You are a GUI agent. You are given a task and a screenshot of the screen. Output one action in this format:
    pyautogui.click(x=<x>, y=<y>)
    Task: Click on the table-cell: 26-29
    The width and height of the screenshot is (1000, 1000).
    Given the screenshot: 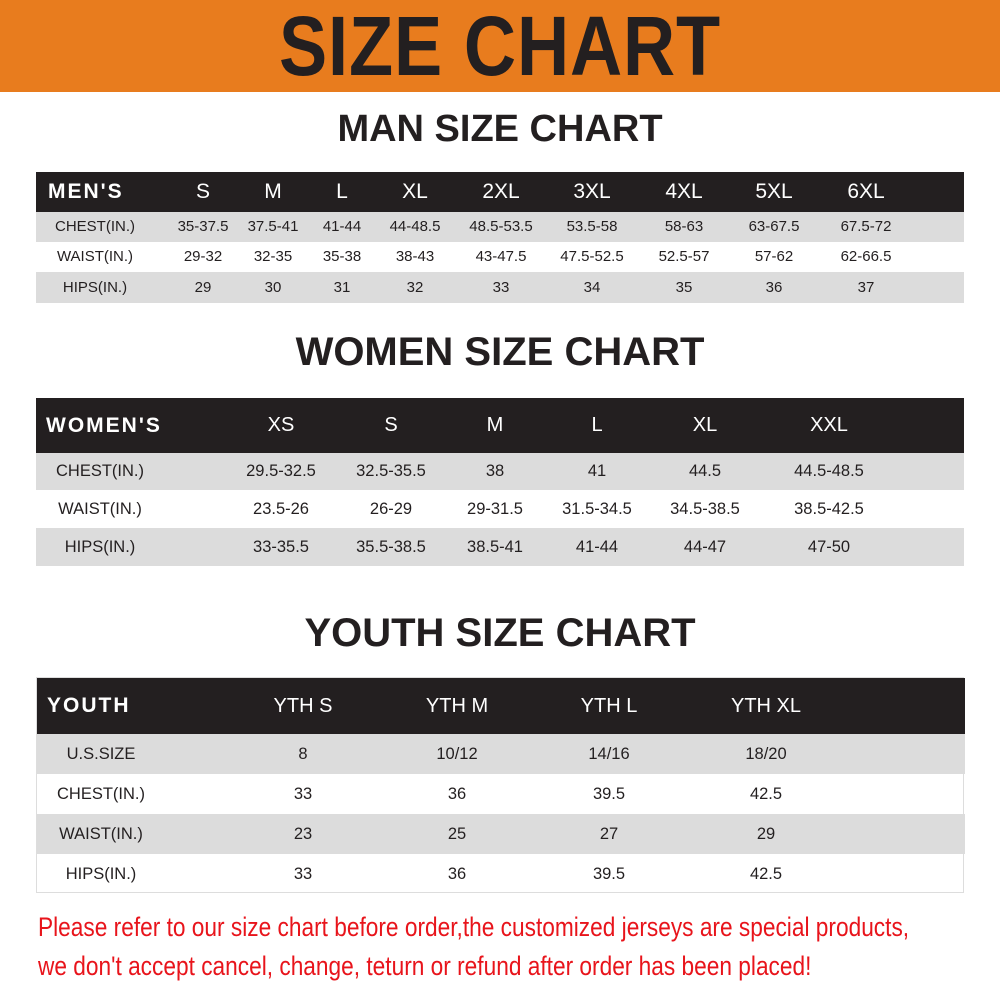 What is the action you would take?
    pyautogui.click(x=391, y=509)
    